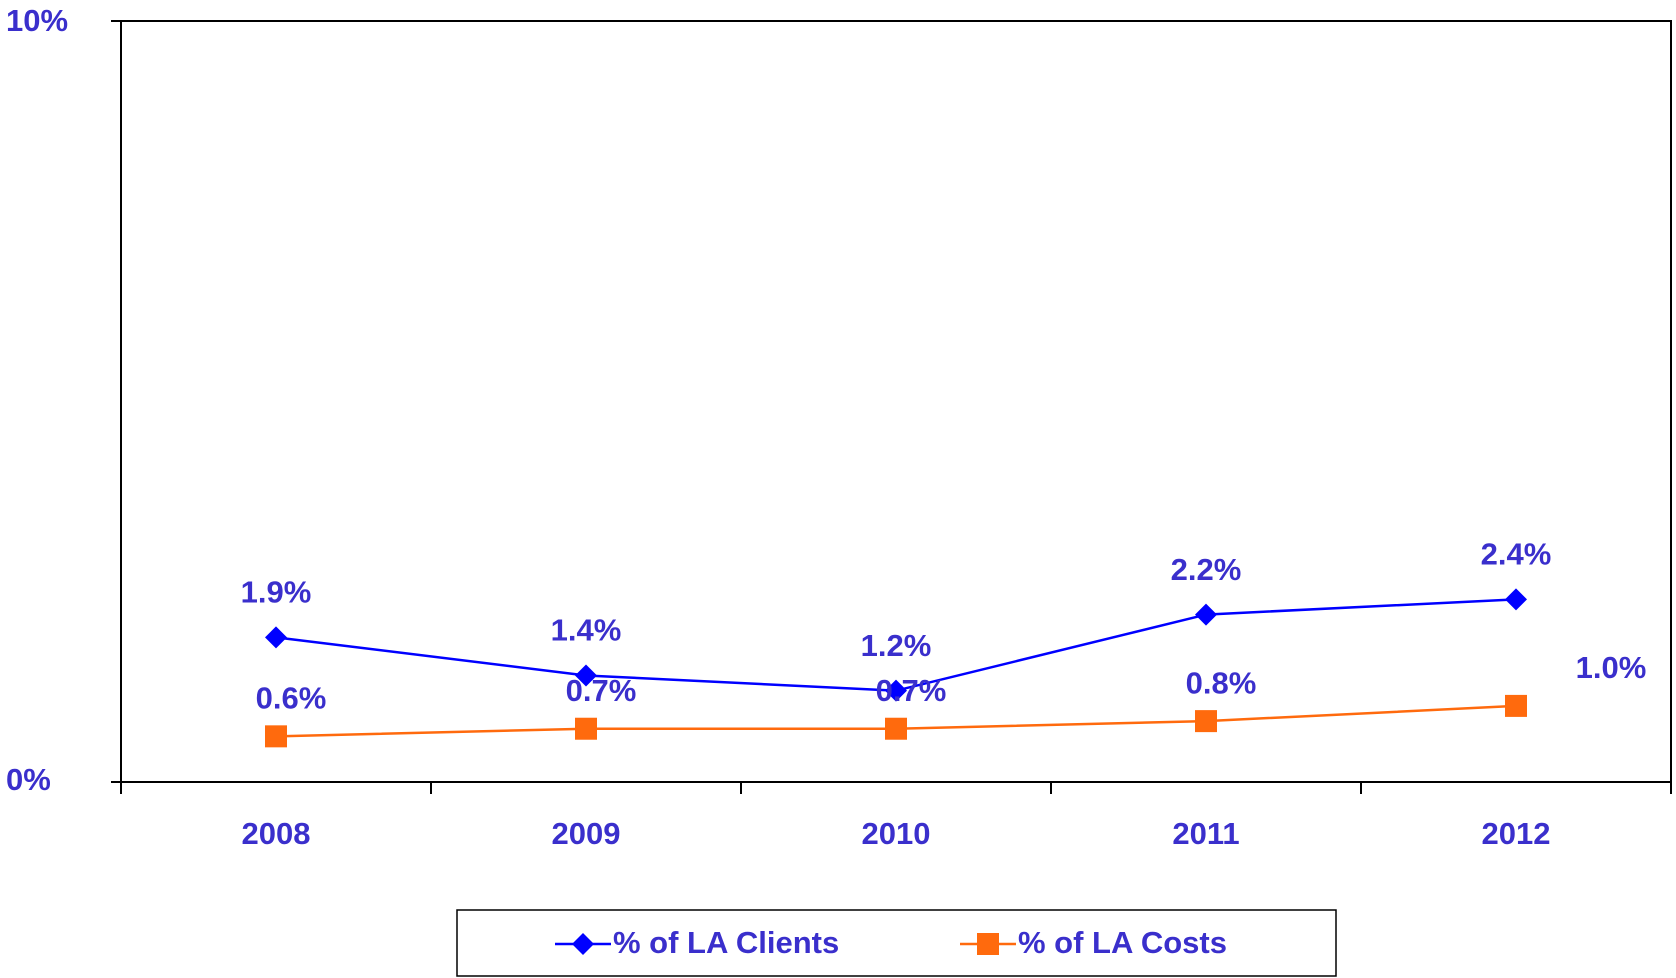 The height and width of the screenshot is (978, 1676). What do you see at coordinates (37, 20) in the screenshot?
I see `y-tick-label: 10%` at bounding box center [37, 20].